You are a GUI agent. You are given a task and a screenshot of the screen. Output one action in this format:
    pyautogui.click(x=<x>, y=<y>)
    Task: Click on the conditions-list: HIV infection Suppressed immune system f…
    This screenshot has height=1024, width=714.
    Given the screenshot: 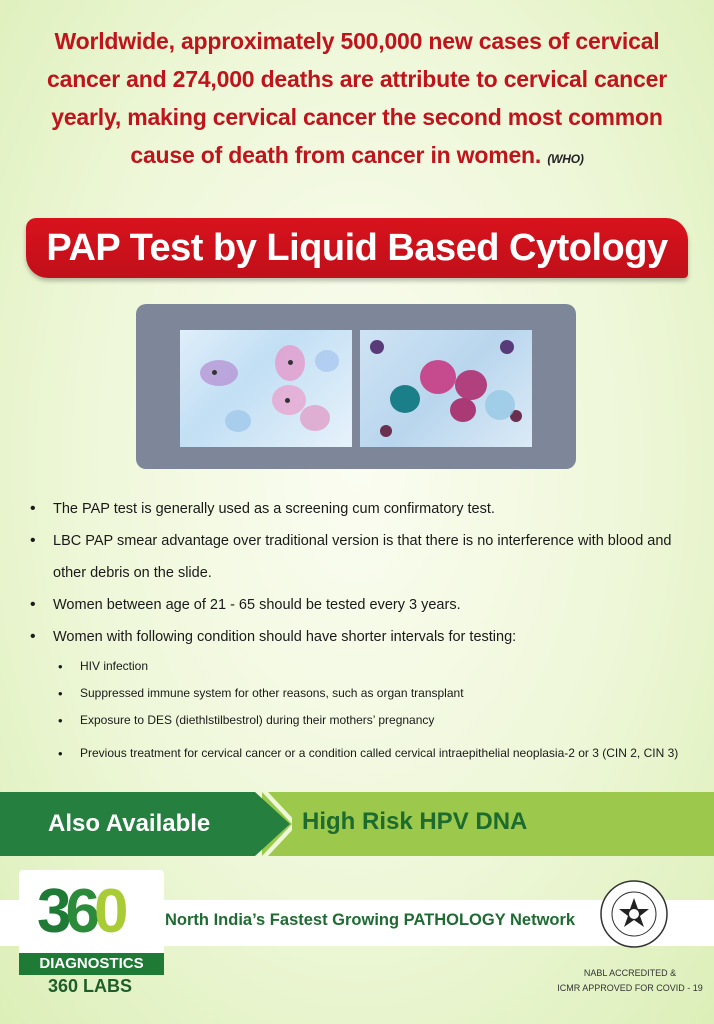 What is the action you would take?
    pyautogui.click(x=375, y=710)
    